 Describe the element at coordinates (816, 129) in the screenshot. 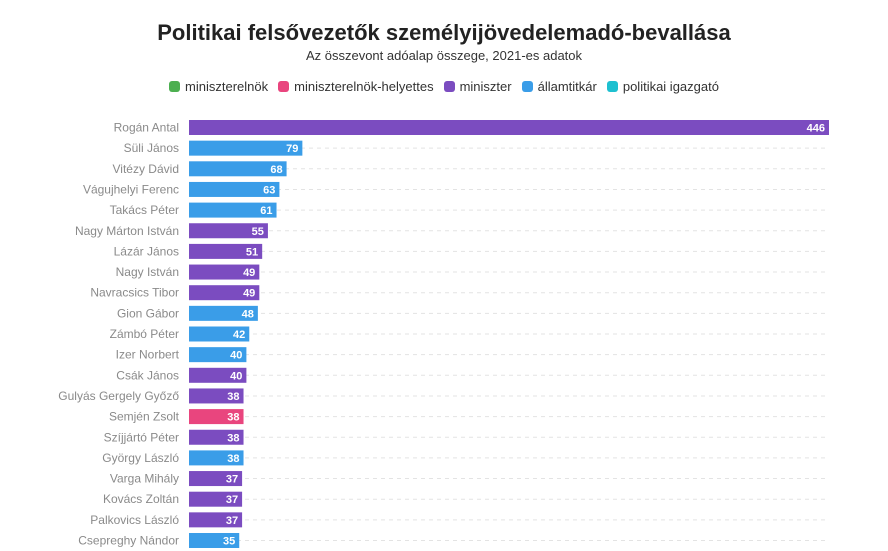

I see `value-label: 446` at that location.